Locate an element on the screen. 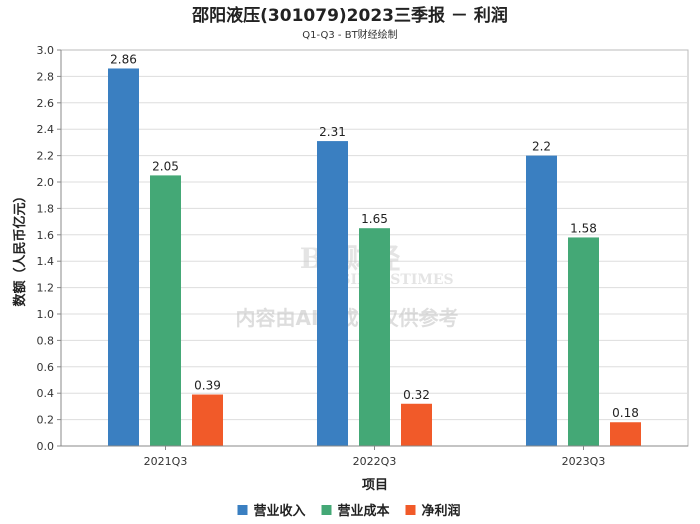 This screenshot has width=700, height=524. bar-2022Q3-营业成本 is located at coordinates (374, 337).